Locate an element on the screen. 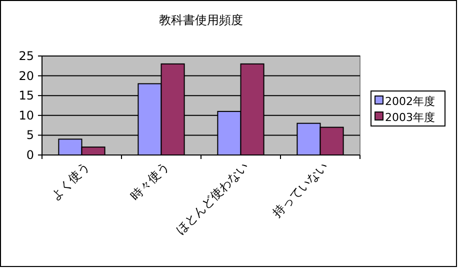 The height and width of the screenshot is (268, 458). y-tick-label: 20 is located at coordinates (26, 75).